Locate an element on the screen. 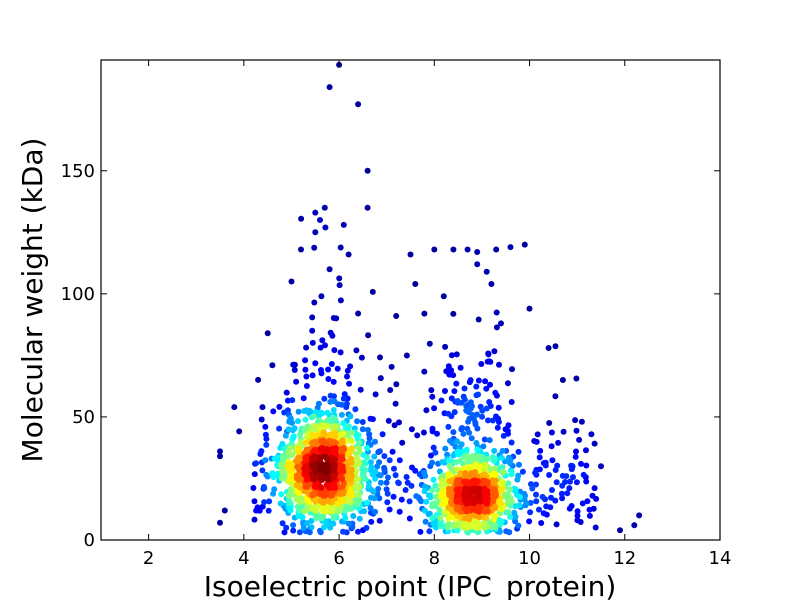  x-tick-label: 10 is located at coordinates (529, 558).